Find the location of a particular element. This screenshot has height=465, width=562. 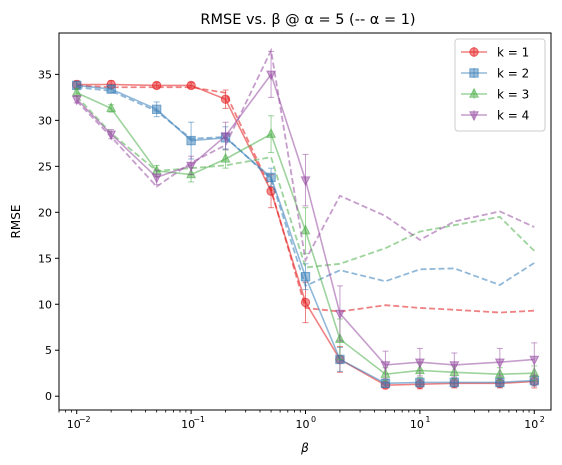

legend-entry: k = 3 is located at coordinates (495, 95).